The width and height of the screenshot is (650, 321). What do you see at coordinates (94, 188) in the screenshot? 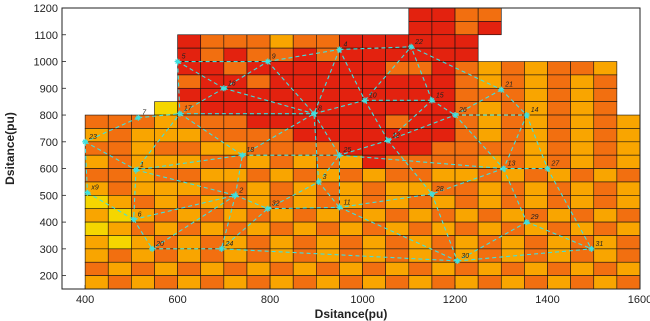
I see `node-label: x9` at bounding box center [94, 188].